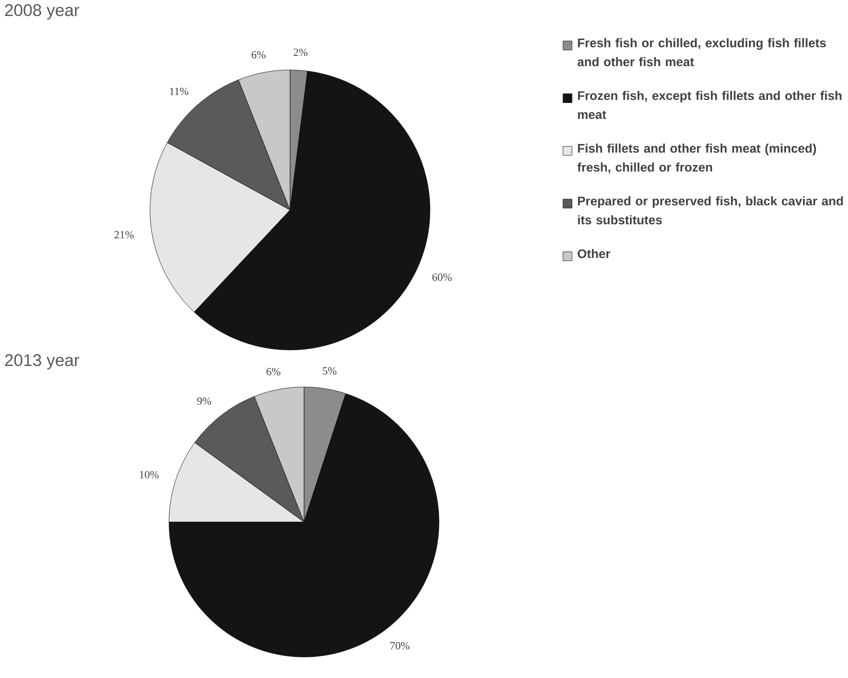 The image size is (848, 678). Describe the element at coordinates (301, 52) in the screenshot. I see `data-label: 2%` at that location.